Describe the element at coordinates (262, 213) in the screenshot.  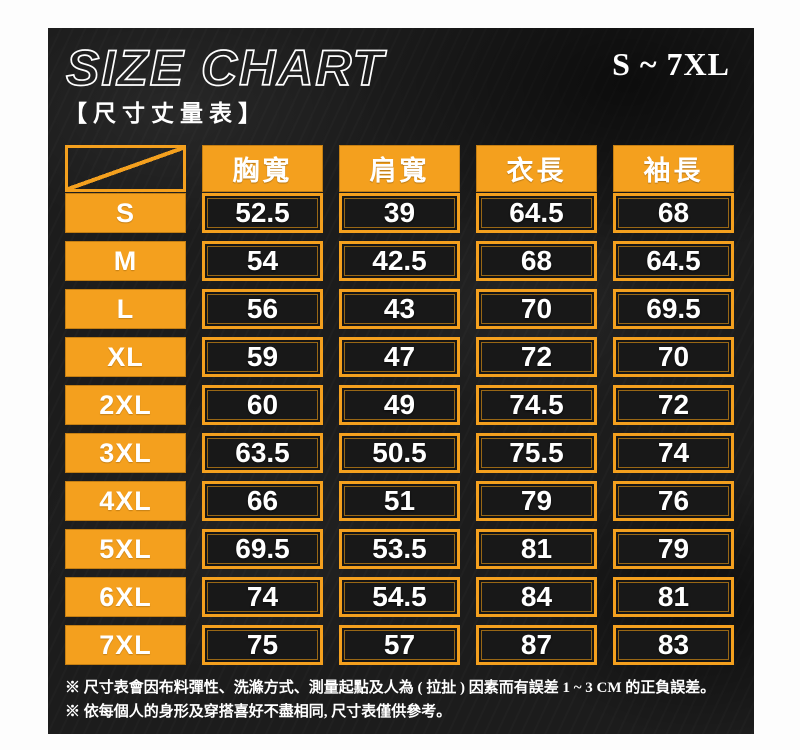
I see `measurement-cell: 52.5` at that location.